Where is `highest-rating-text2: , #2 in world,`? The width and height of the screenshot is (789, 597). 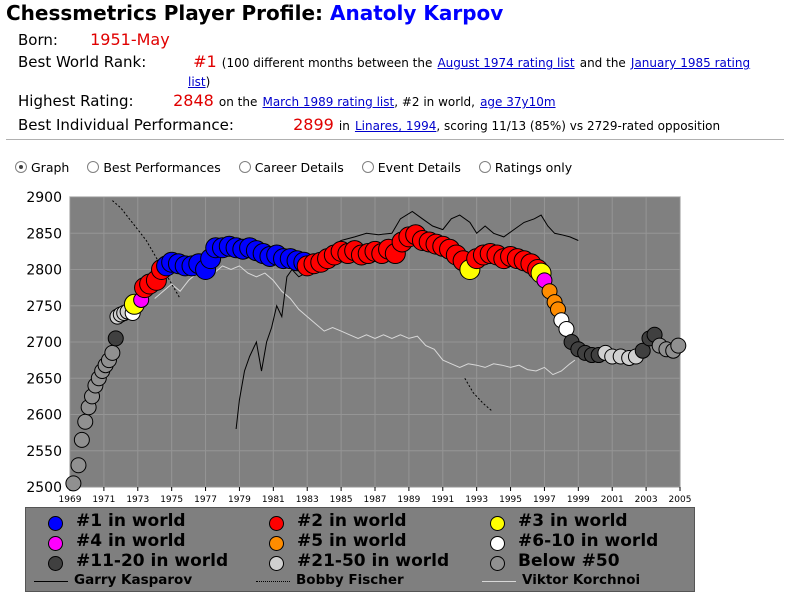 highest-rating-text2: , #2 in world, is located at coordinates (434, 102).